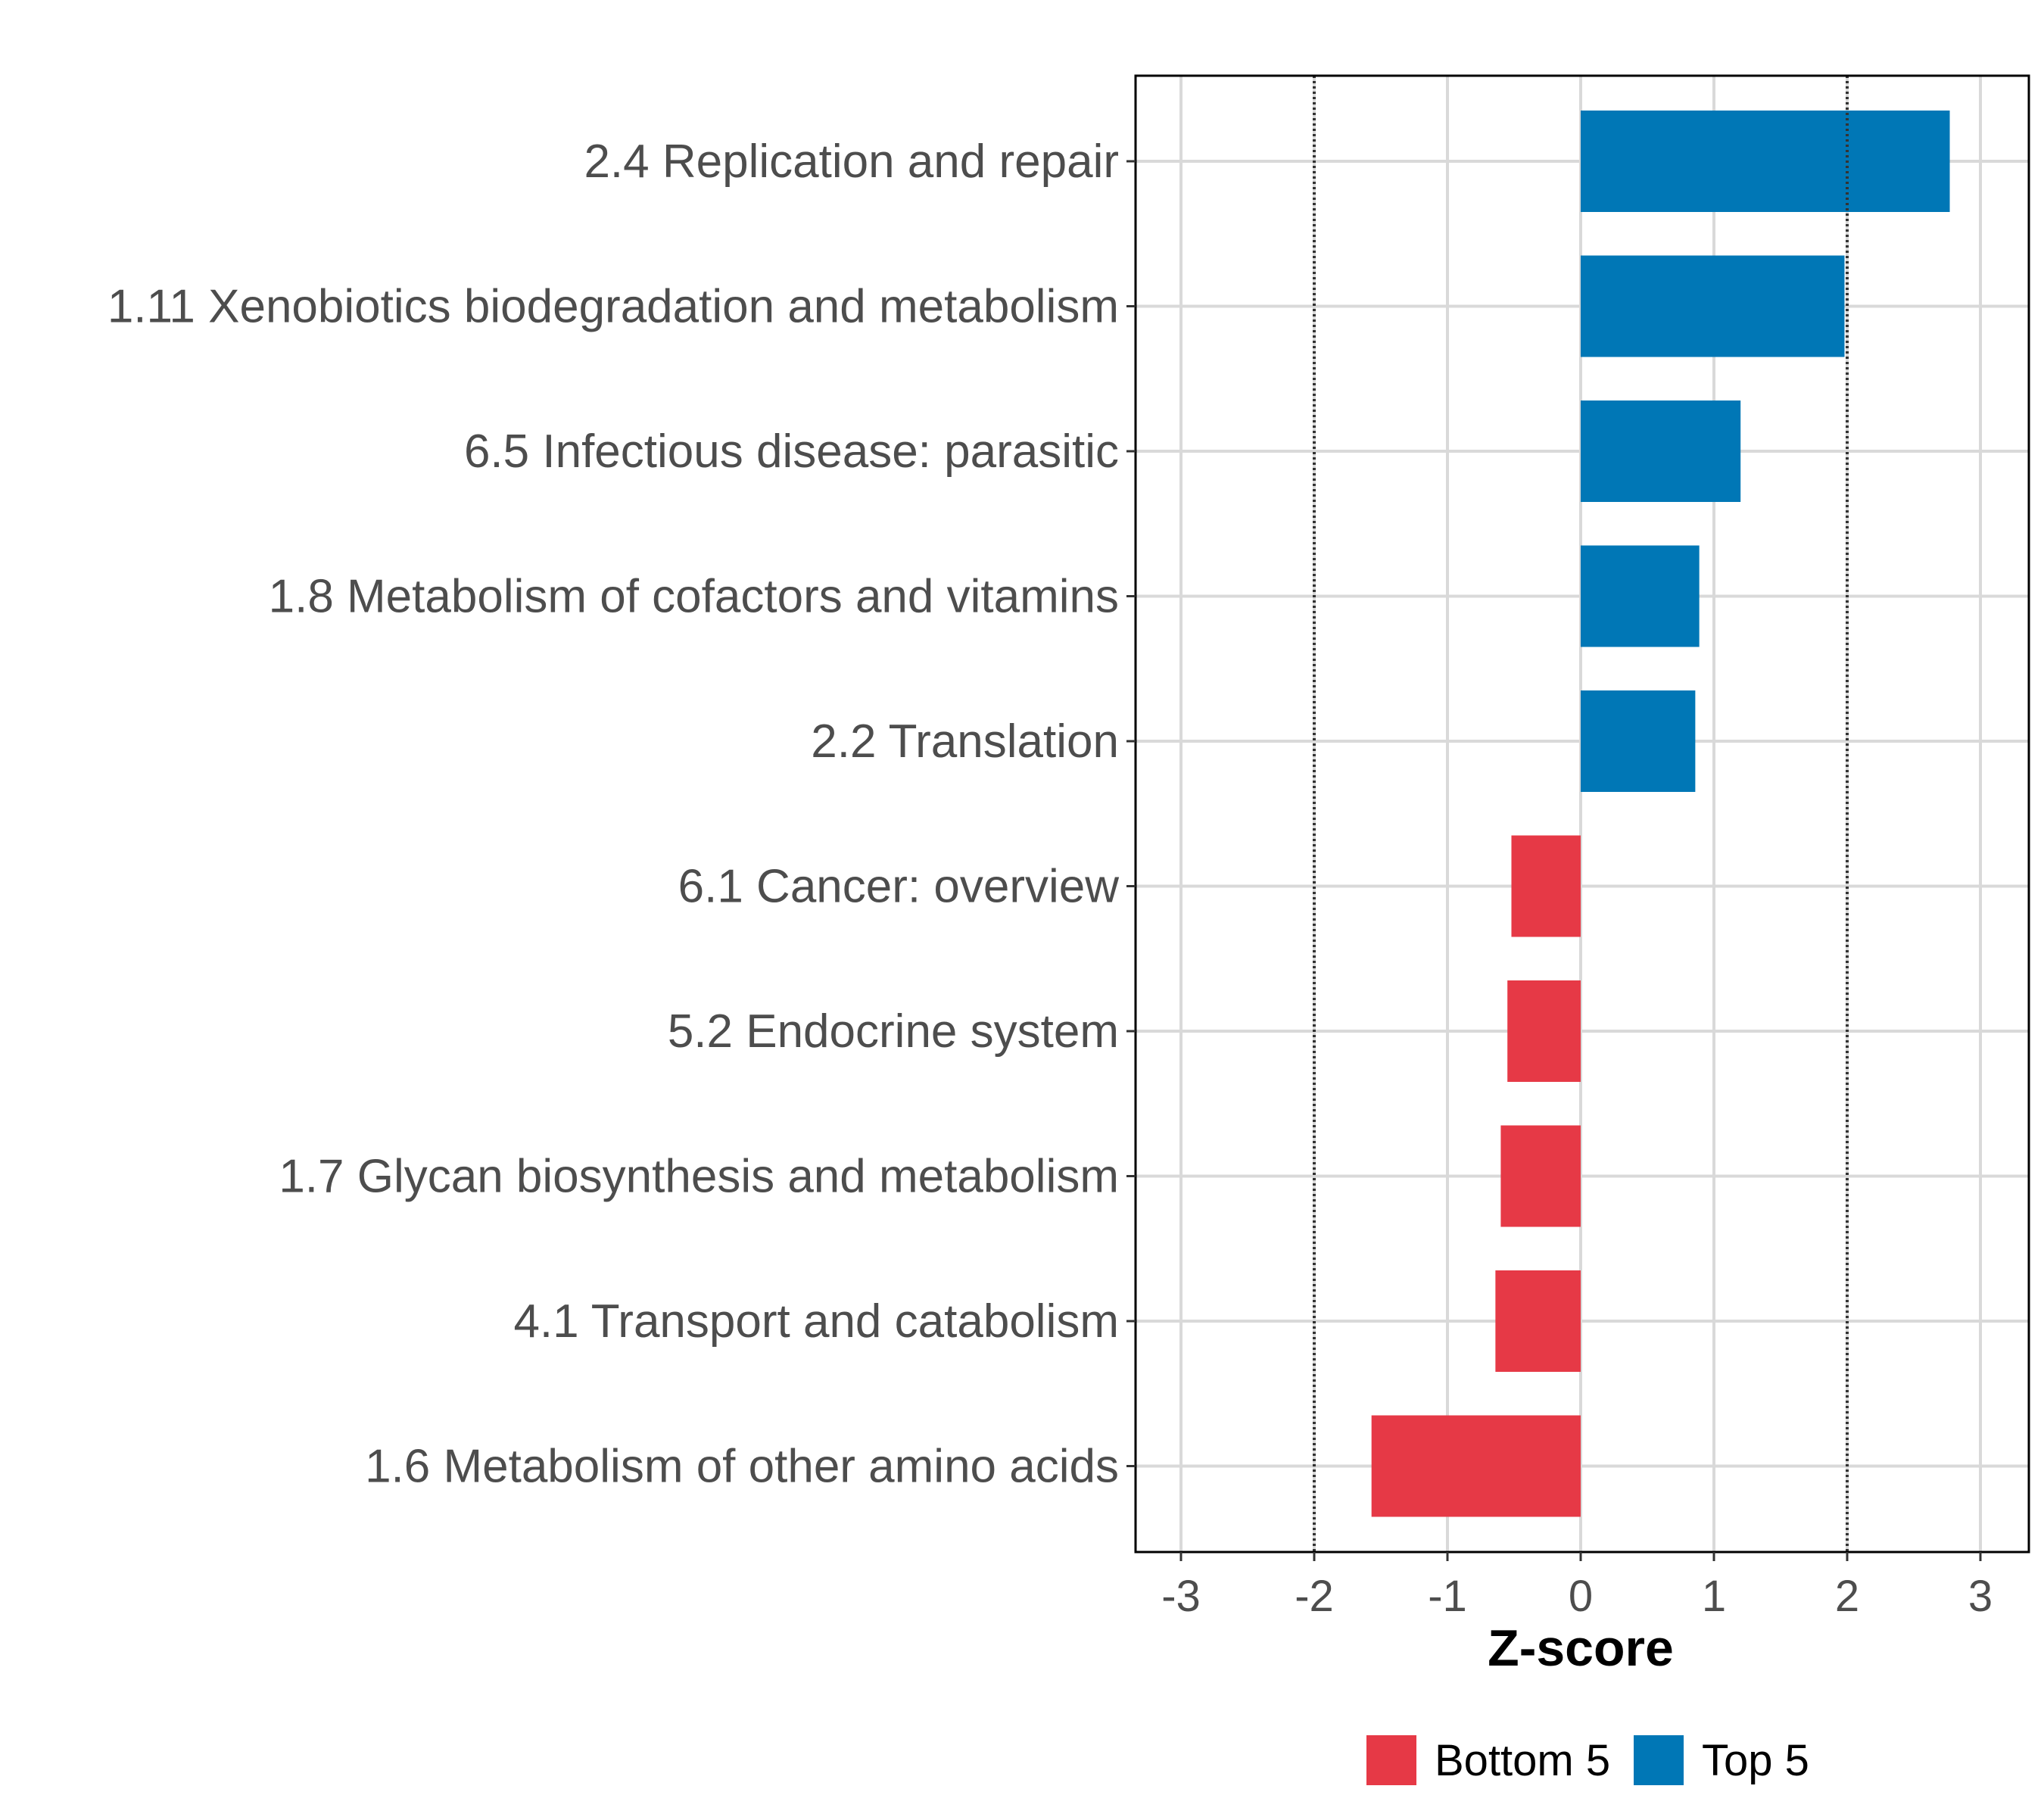 The image size is (2044, 1817). Describe the element at coordinates (1659, 1760) in the screenshot. I see `legend-swatch-top5` at that location.